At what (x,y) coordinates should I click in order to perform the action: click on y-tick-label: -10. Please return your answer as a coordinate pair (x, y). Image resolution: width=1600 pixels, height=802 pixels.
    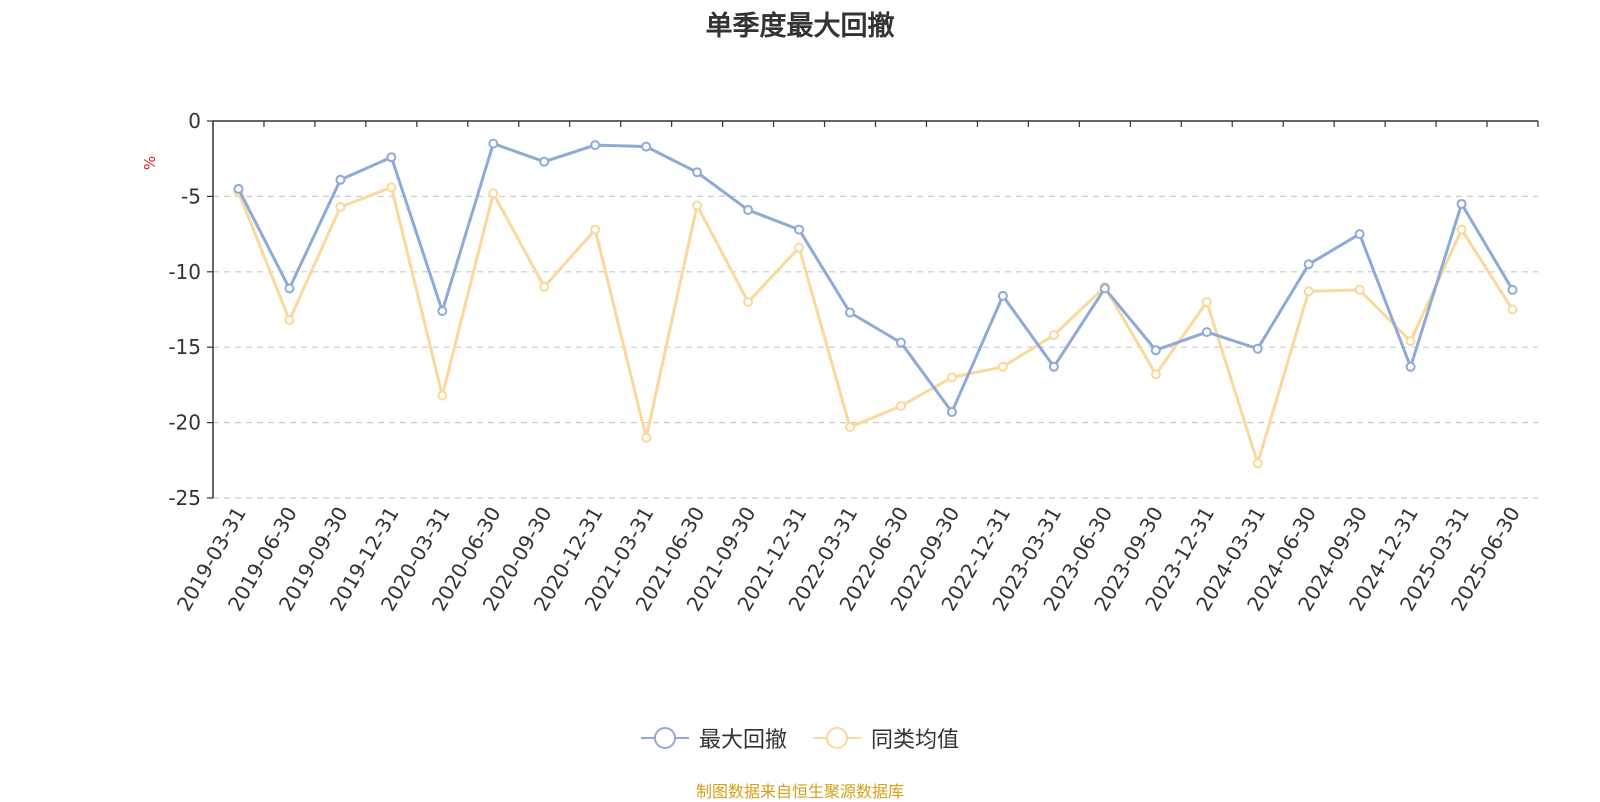
    Looking at the image, I should click on (184, 272).